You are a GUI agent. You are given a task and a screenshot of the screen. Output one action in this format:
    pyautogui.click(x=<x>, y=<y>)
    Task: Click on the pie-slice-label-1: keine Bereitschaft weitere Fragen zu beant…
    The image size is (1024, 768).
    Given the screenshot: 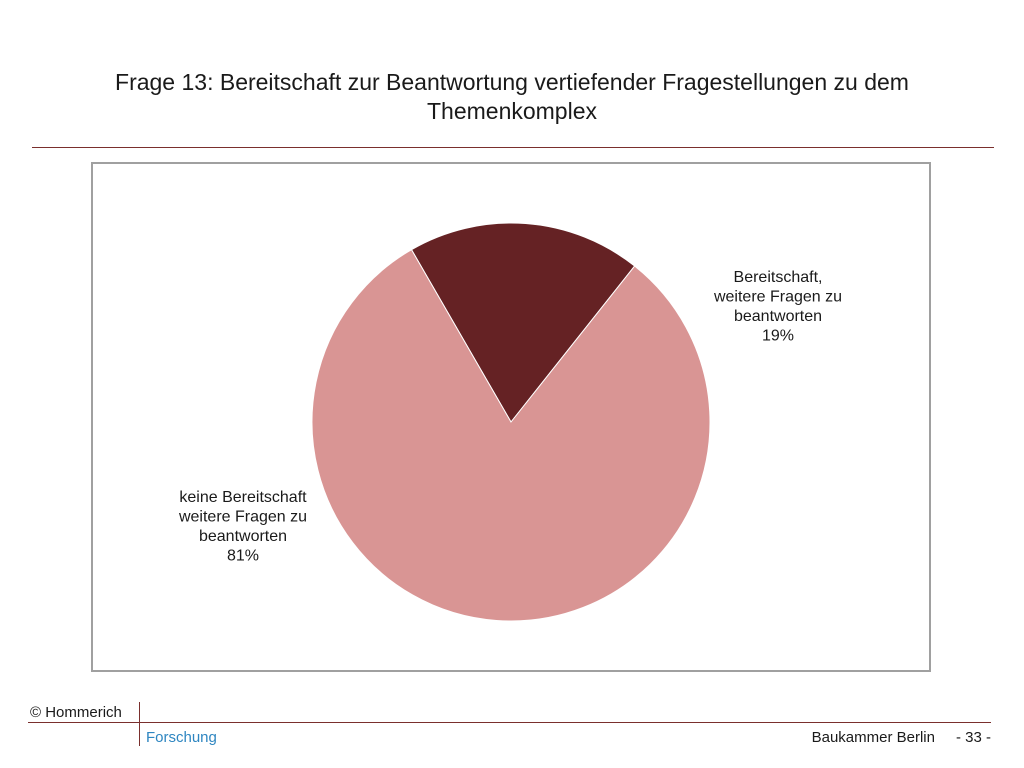 What is the action you would take?
    pyautogui.click(x=242, y=527)
    